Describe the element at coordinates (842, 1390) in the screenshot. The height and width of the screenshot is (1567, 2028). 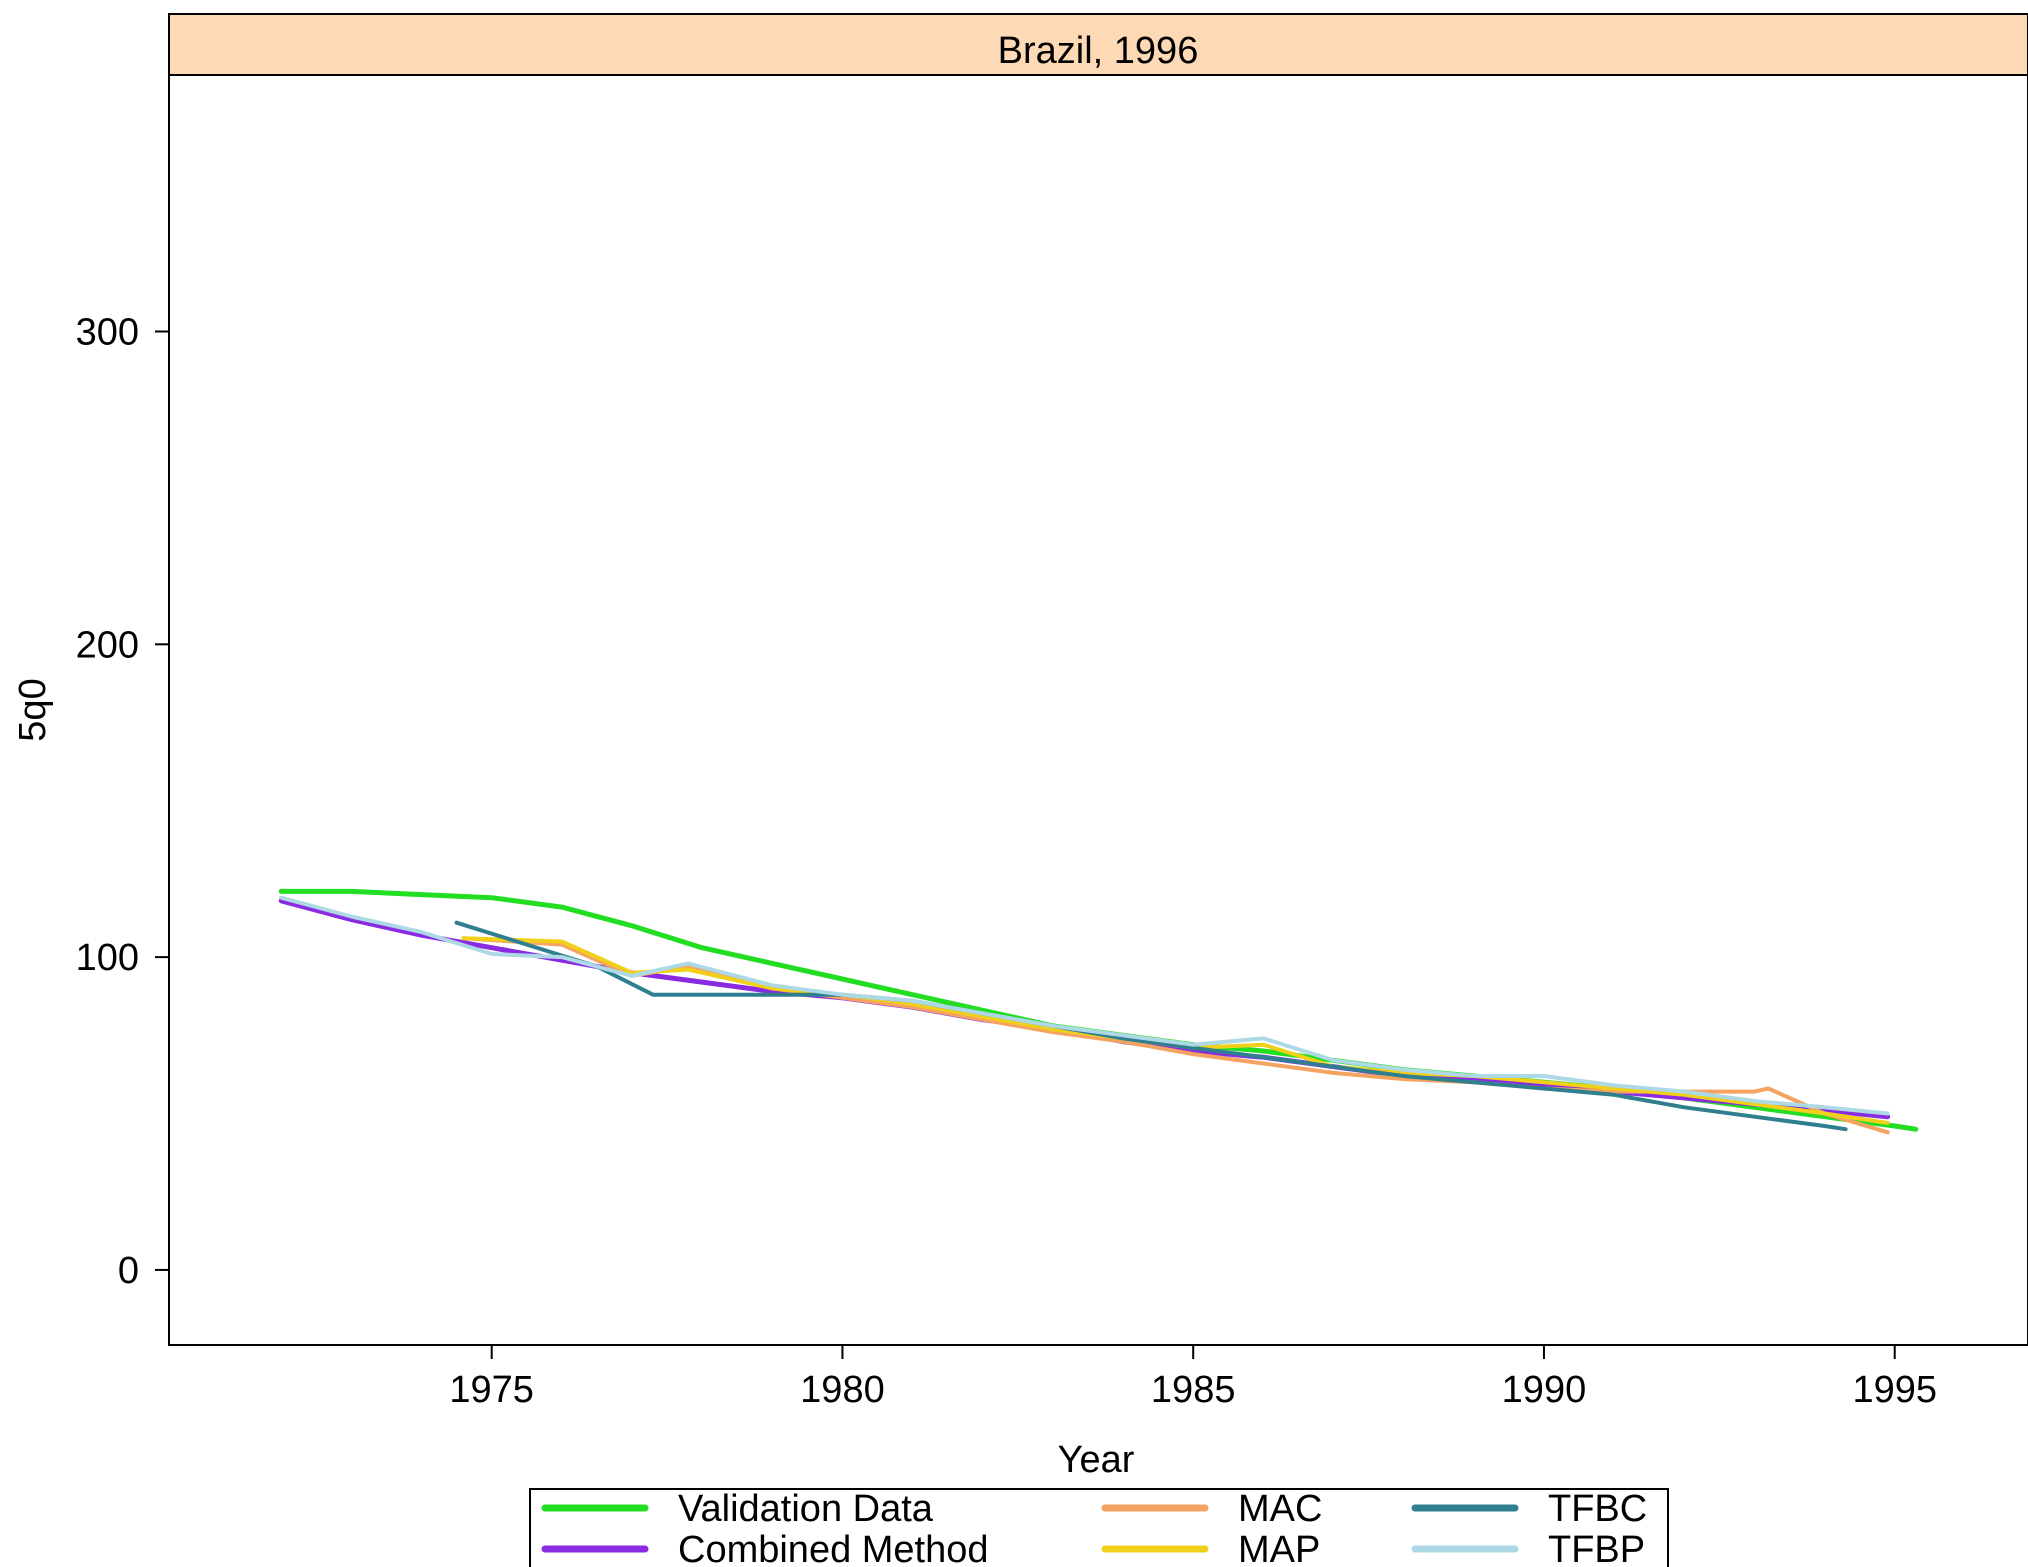
I see `x-tick-label: 1980` at that location.